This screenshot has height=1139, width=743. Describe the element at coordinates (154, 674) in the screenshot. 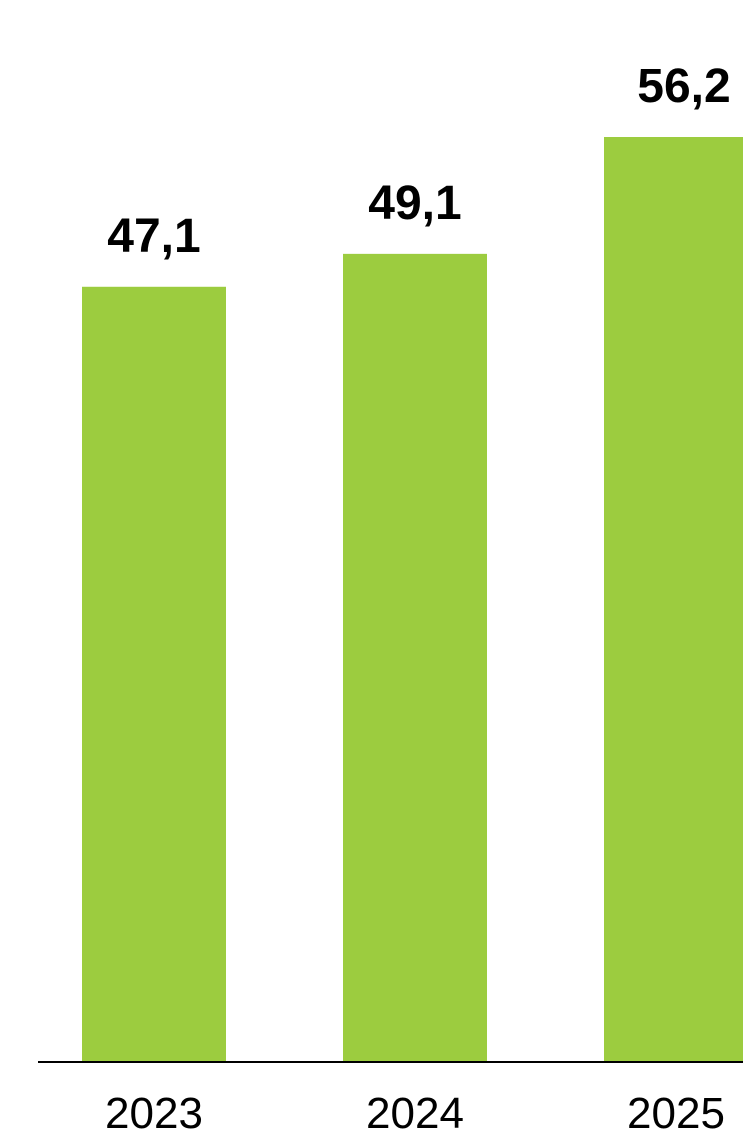

I see `bar-2023` at that location.